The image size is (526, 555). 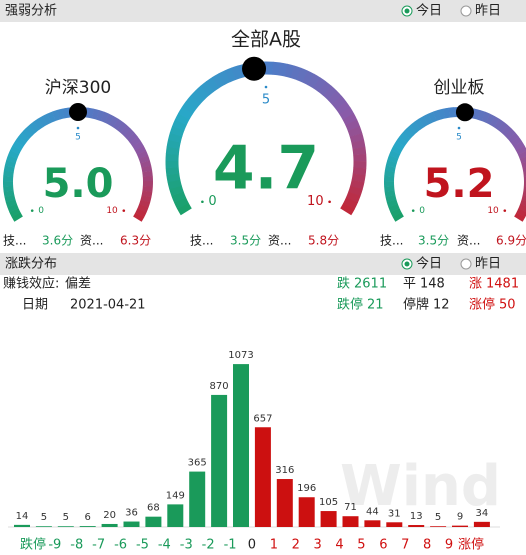 I want to click on stat-label: 涨停, so click(x=482, y=305).